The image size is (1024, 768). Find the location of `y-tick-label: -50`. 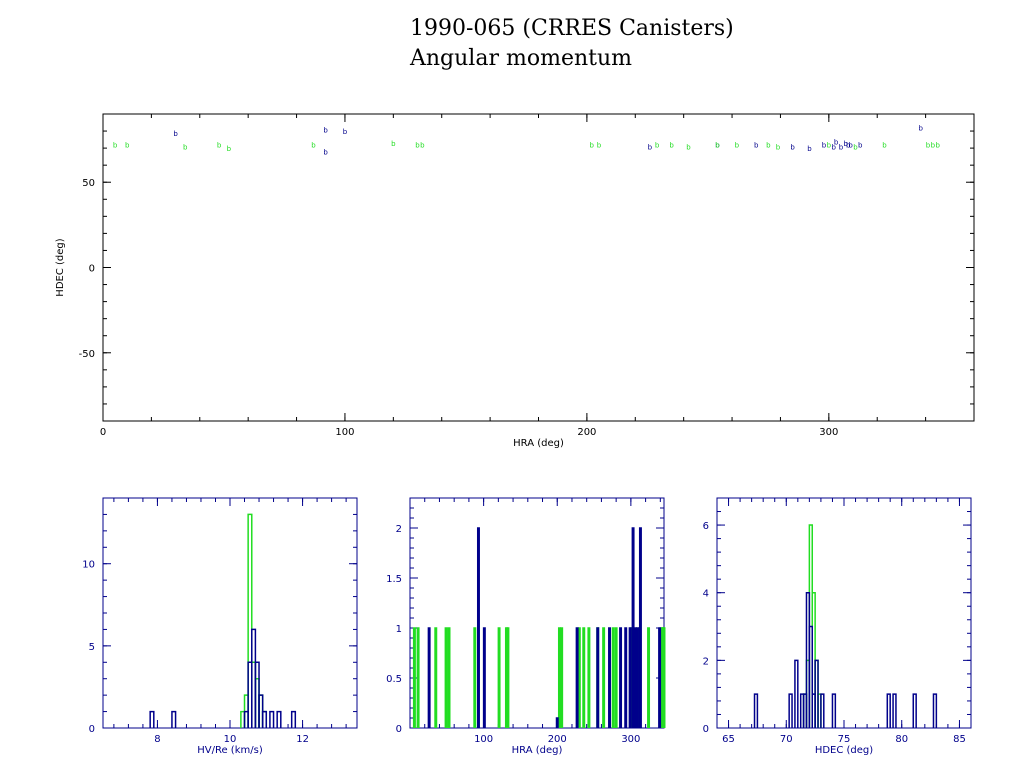

y-tick-label: -50 is located at coordinates (87, 354).